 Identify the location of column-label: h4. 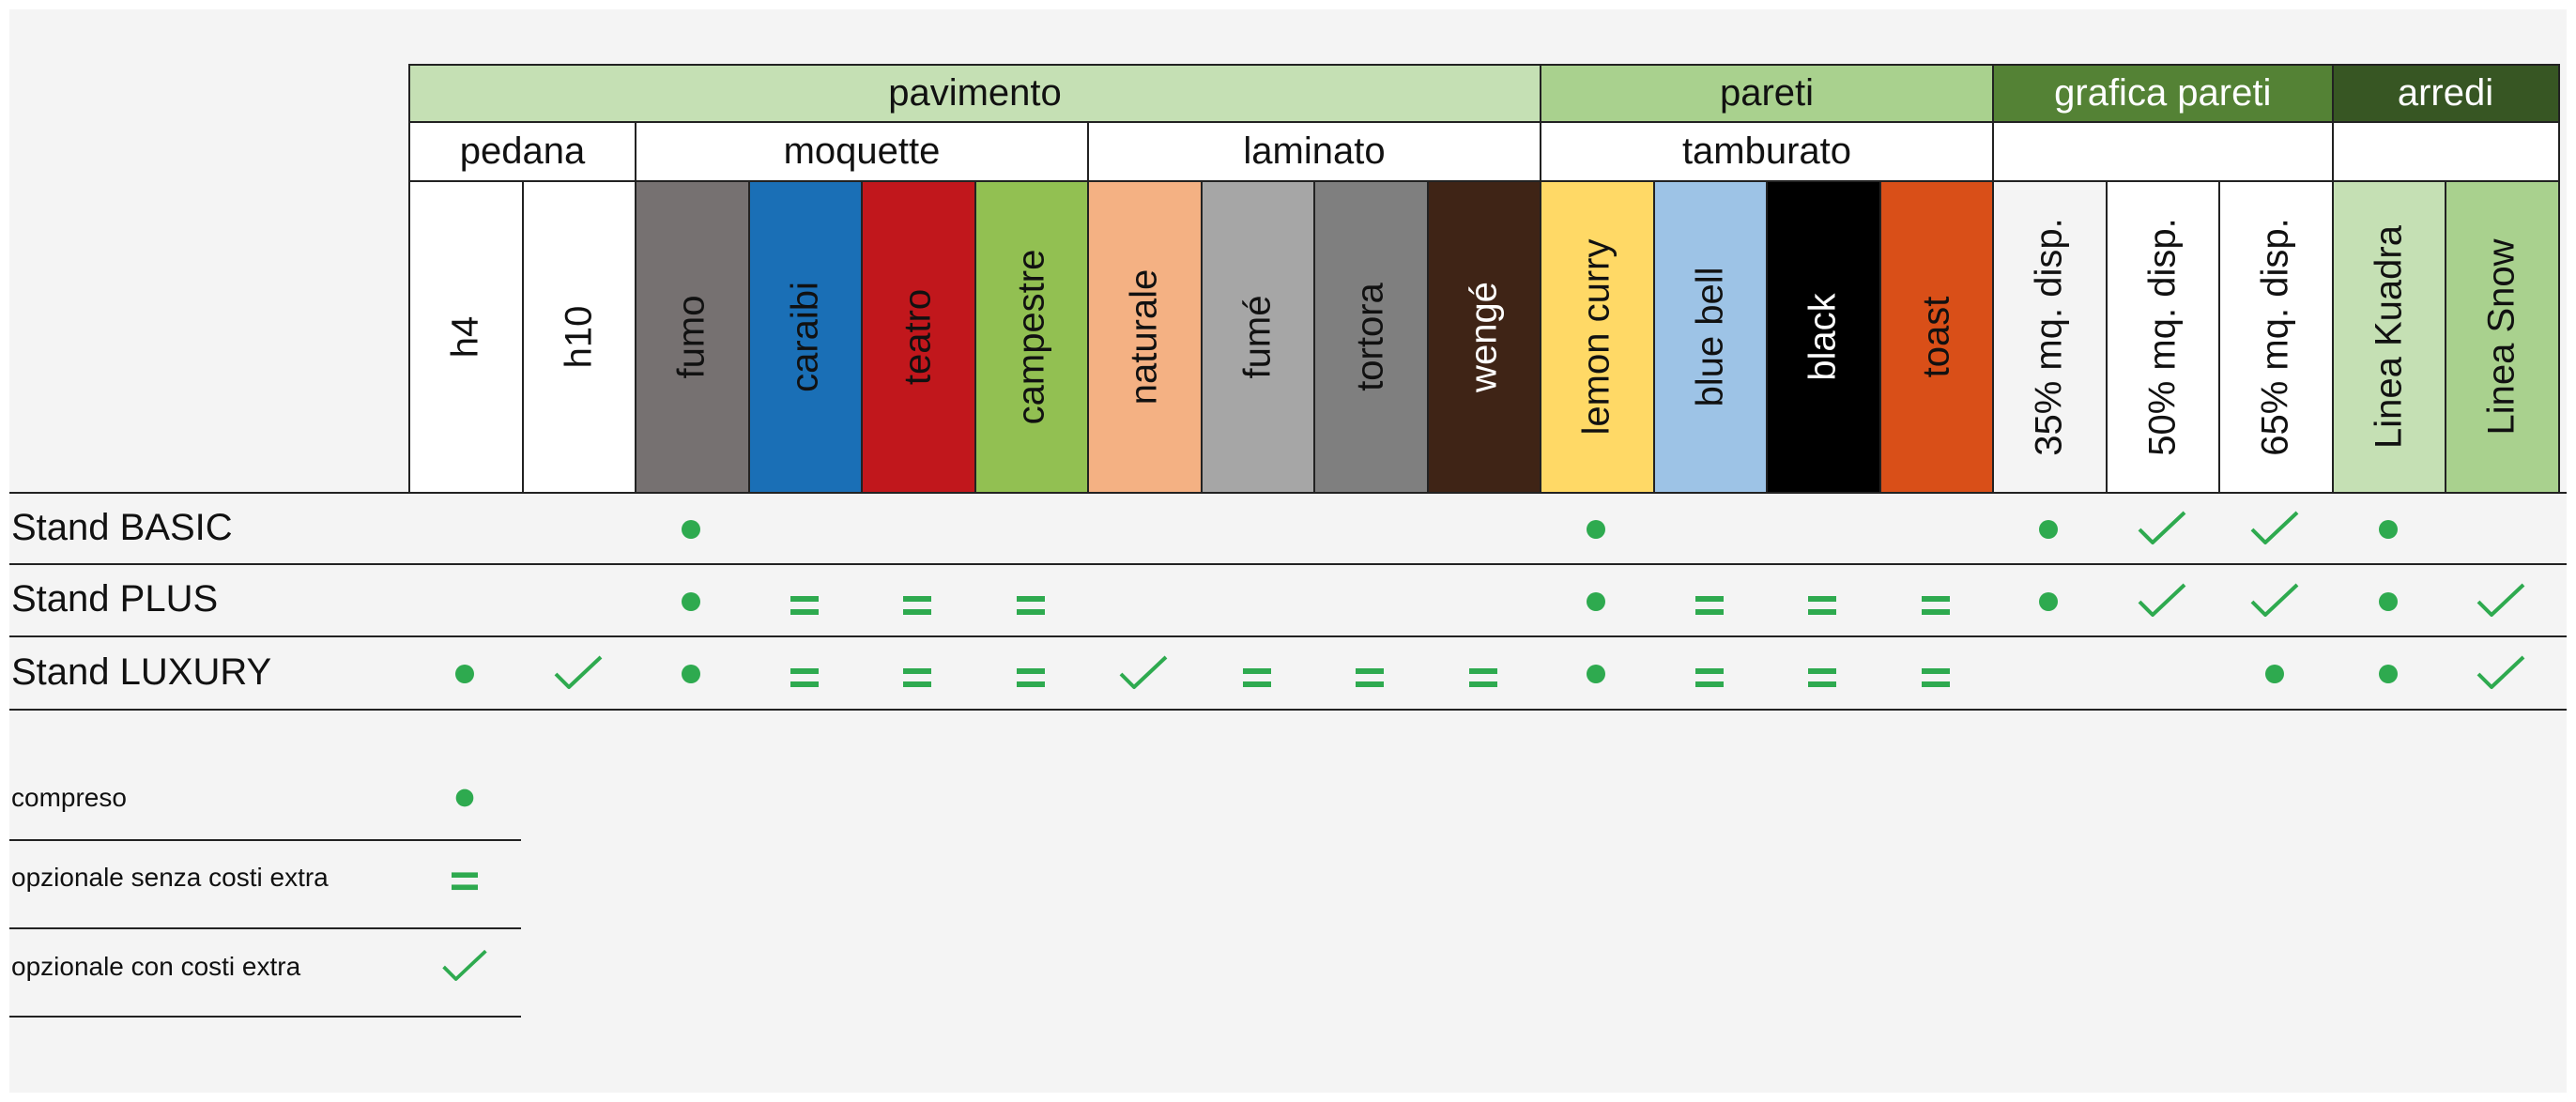
(465, 337).